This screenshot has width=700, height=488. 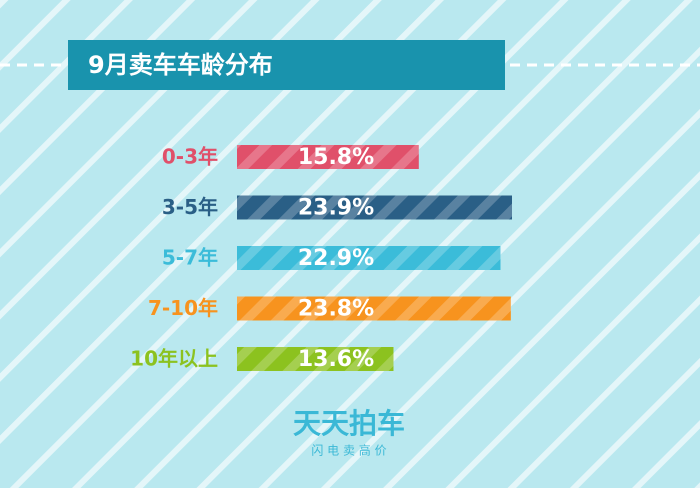 I want to click on category-label: 7-10年, so click(x=183, y=308).